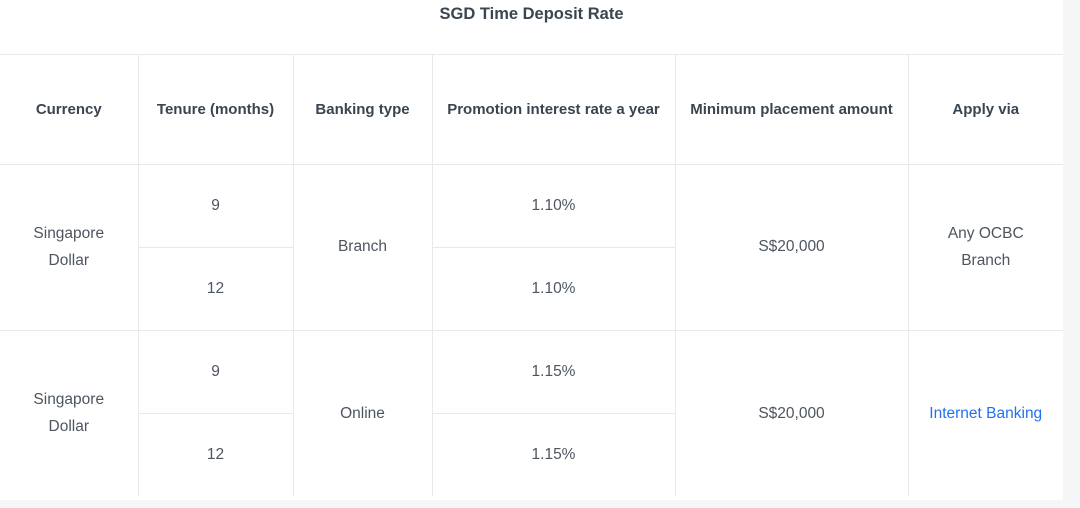 Image resolution: width=1080 pixels, height=508 pixels. What do you see at coordinates (791, 413) in the screenshot?
I see `minimum-placement-cell-online: S$20,000` at bounding box center [791, 413].